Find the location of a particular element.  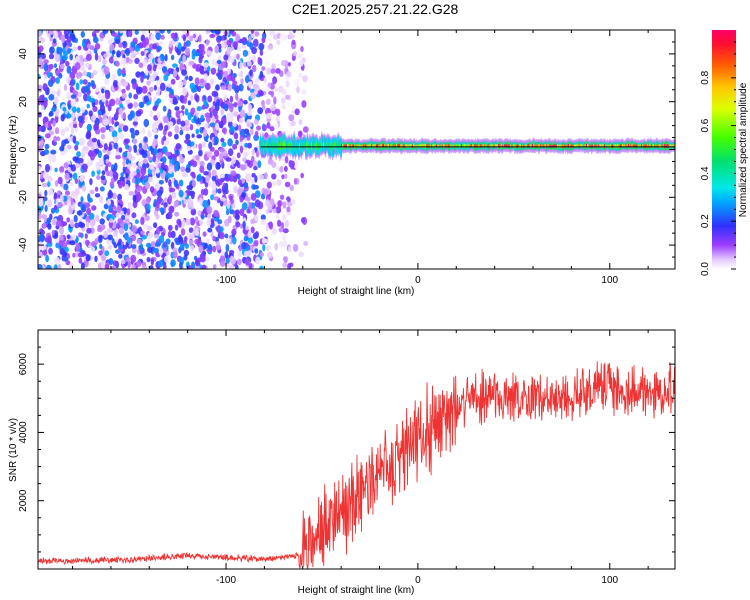

snr-y-tick-labels: 2000 4000 6000 is located at coordinates (23, 432).